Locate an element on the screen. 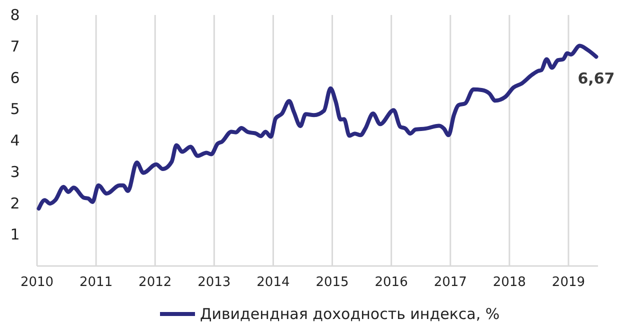  y-tick-label: 3 is located at coordinates (15, 171).